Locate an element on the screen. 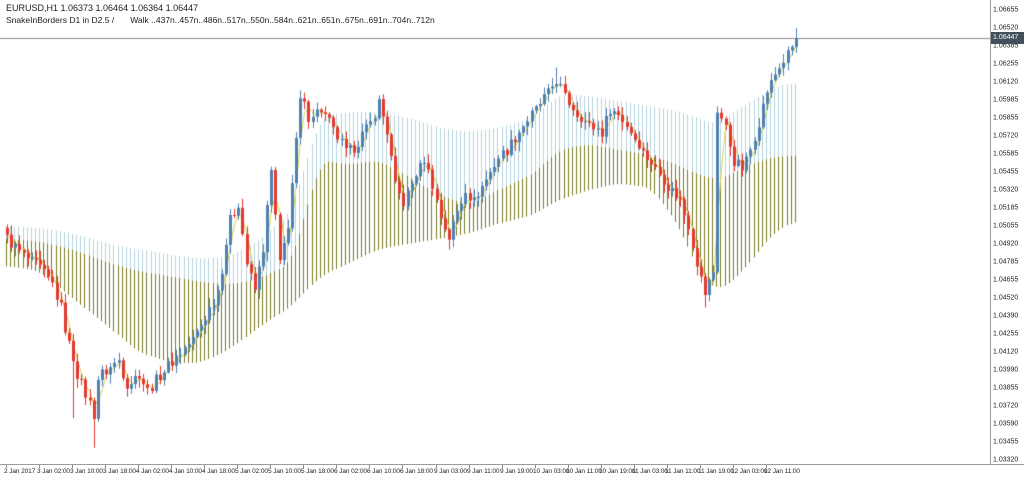 Image resolution: width=1024 pixels, height=480 pixels. time-axis-label: 11 Jan 11:00 is located at coordinates (683, 471).